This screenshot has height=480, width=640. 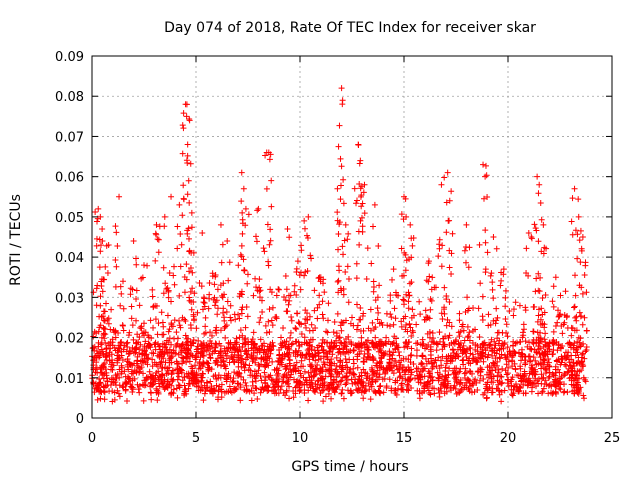 I want to click on x-tick-label: 20, so click(x=508, y=438).